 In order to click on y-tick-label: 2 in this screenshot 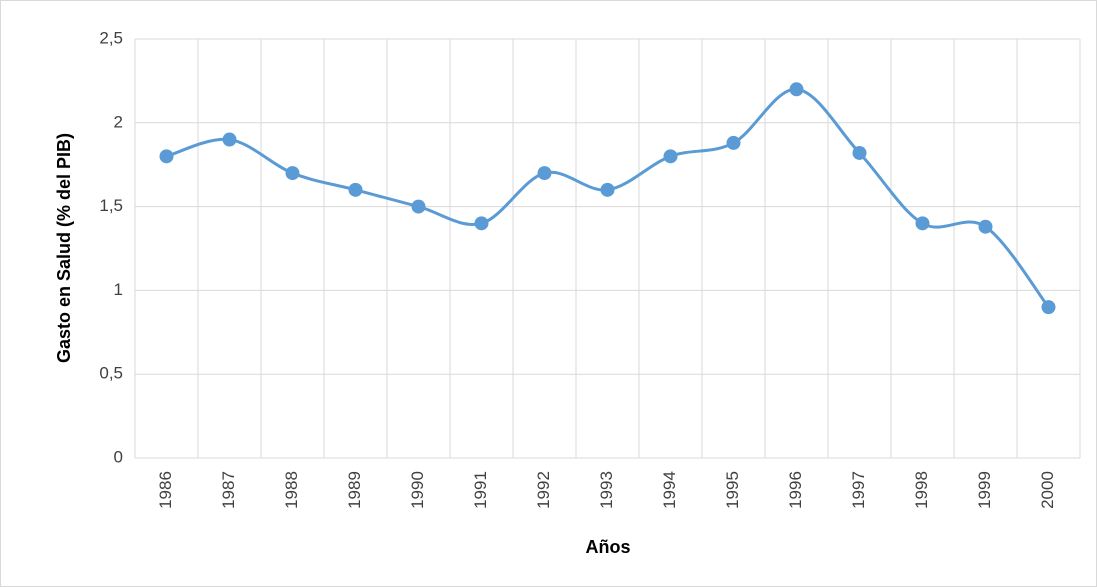, I will do `click(118, 121)`.